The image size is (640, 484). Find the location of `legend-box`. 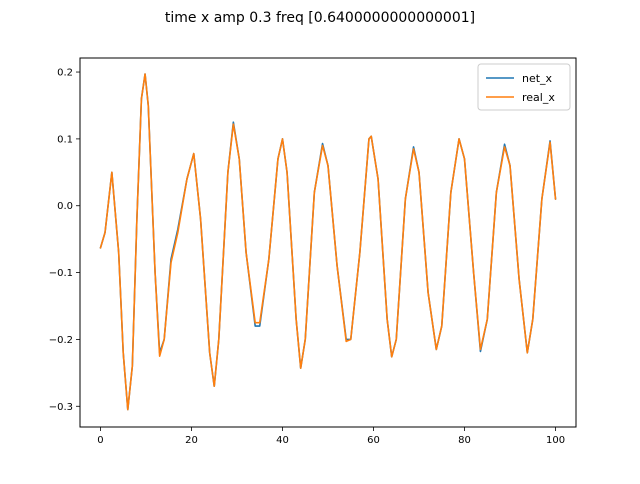

legend-box is located at coordinates (524, 87).